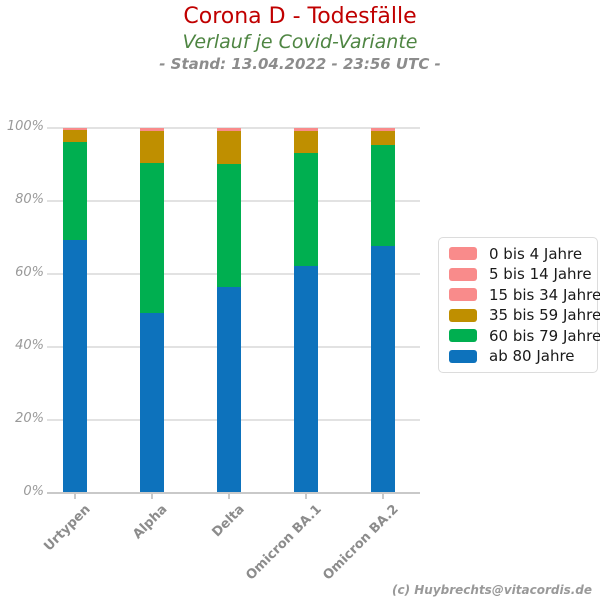 This screenshot has width=600, height=600. What do you see at coordinates (25, 126) in the screenshot?
I see `y-axis-tick-label: 100%` at bounding box center [25, 126].